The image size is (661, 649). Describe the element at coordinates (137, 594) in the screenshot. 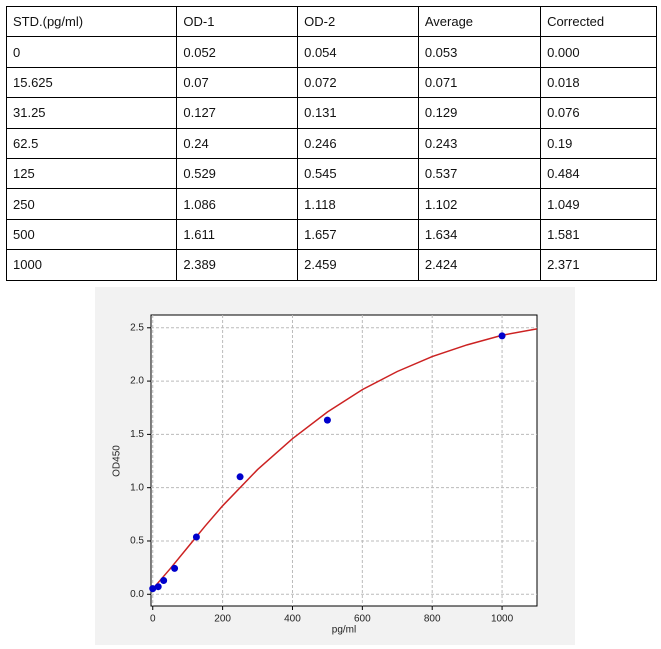

I see `y-tick-label: 0.0` at that location.